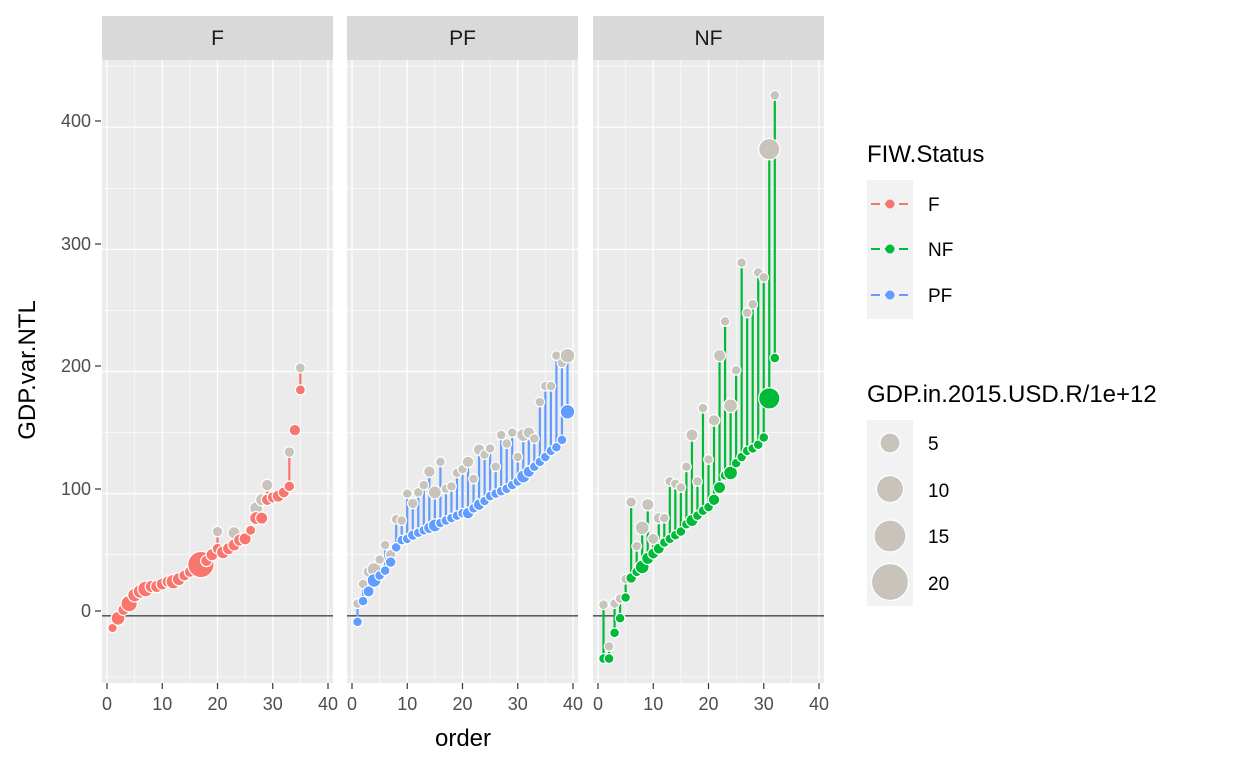 Image resolution: width=1248 pixels, height=768 pixels. I want to click on x-tick-label-f-40: 40, so click(328, 704).